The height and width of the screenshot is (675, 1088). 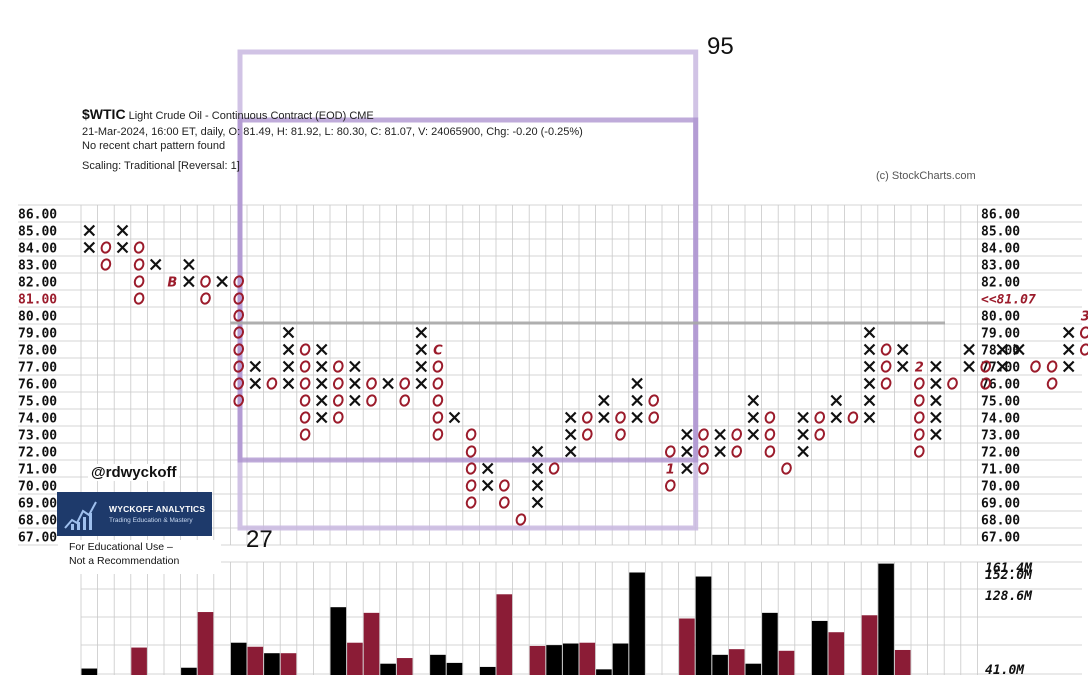 I want to click on price-label-right: 80.00, so click(x=1000, y=317).